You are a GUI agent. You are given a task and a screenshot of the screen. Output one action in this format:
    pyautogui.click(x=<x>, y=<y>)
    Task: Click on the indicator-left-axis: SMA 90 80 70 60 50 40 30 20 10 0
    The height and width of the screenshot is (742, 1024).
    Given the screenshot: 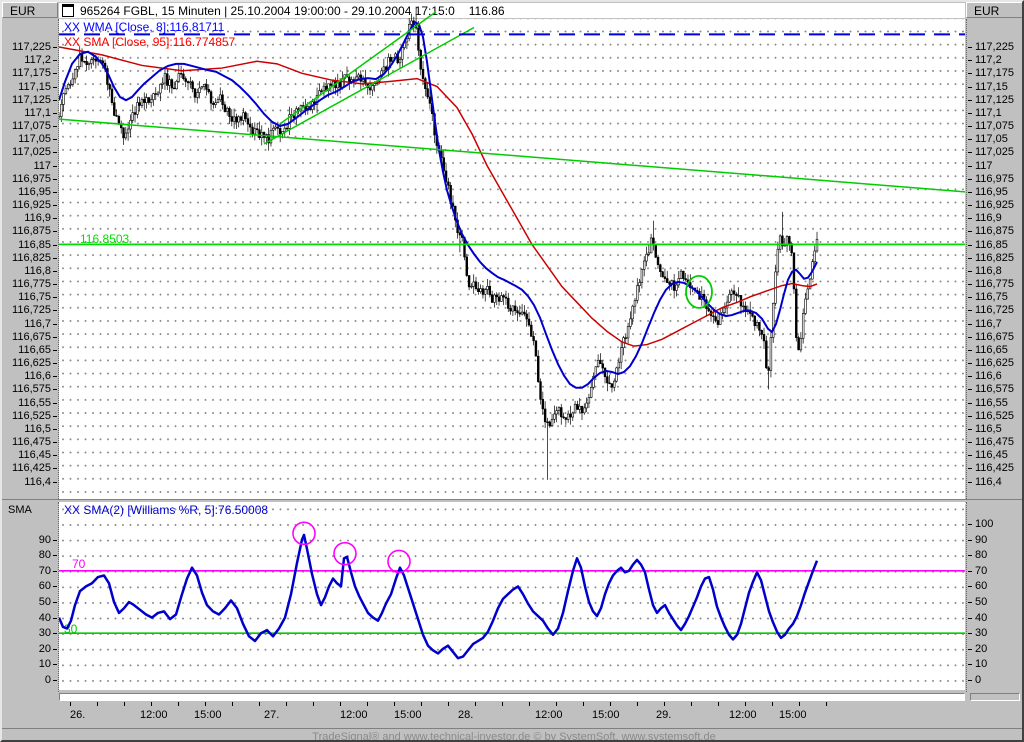 What is the action you would take?
    pyautogui.click(x=30, y=597)
    